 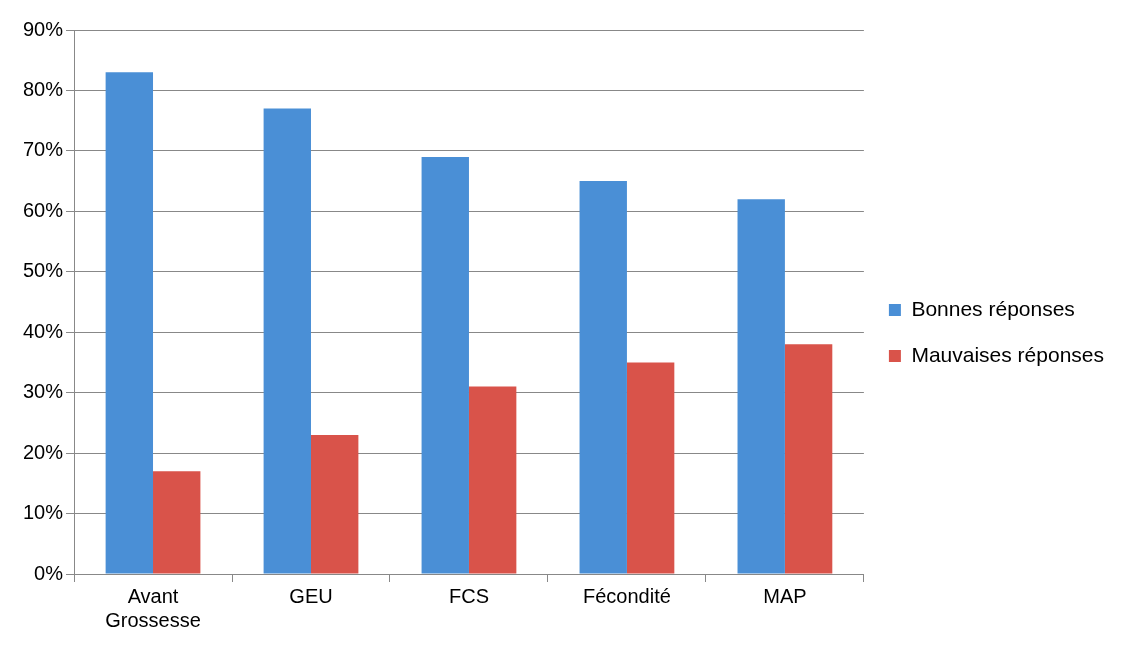 What do you see at coordinates (43, 209) in the screenshot?
I see `y-tick-label: 60%` at bounding box center [43, 209].